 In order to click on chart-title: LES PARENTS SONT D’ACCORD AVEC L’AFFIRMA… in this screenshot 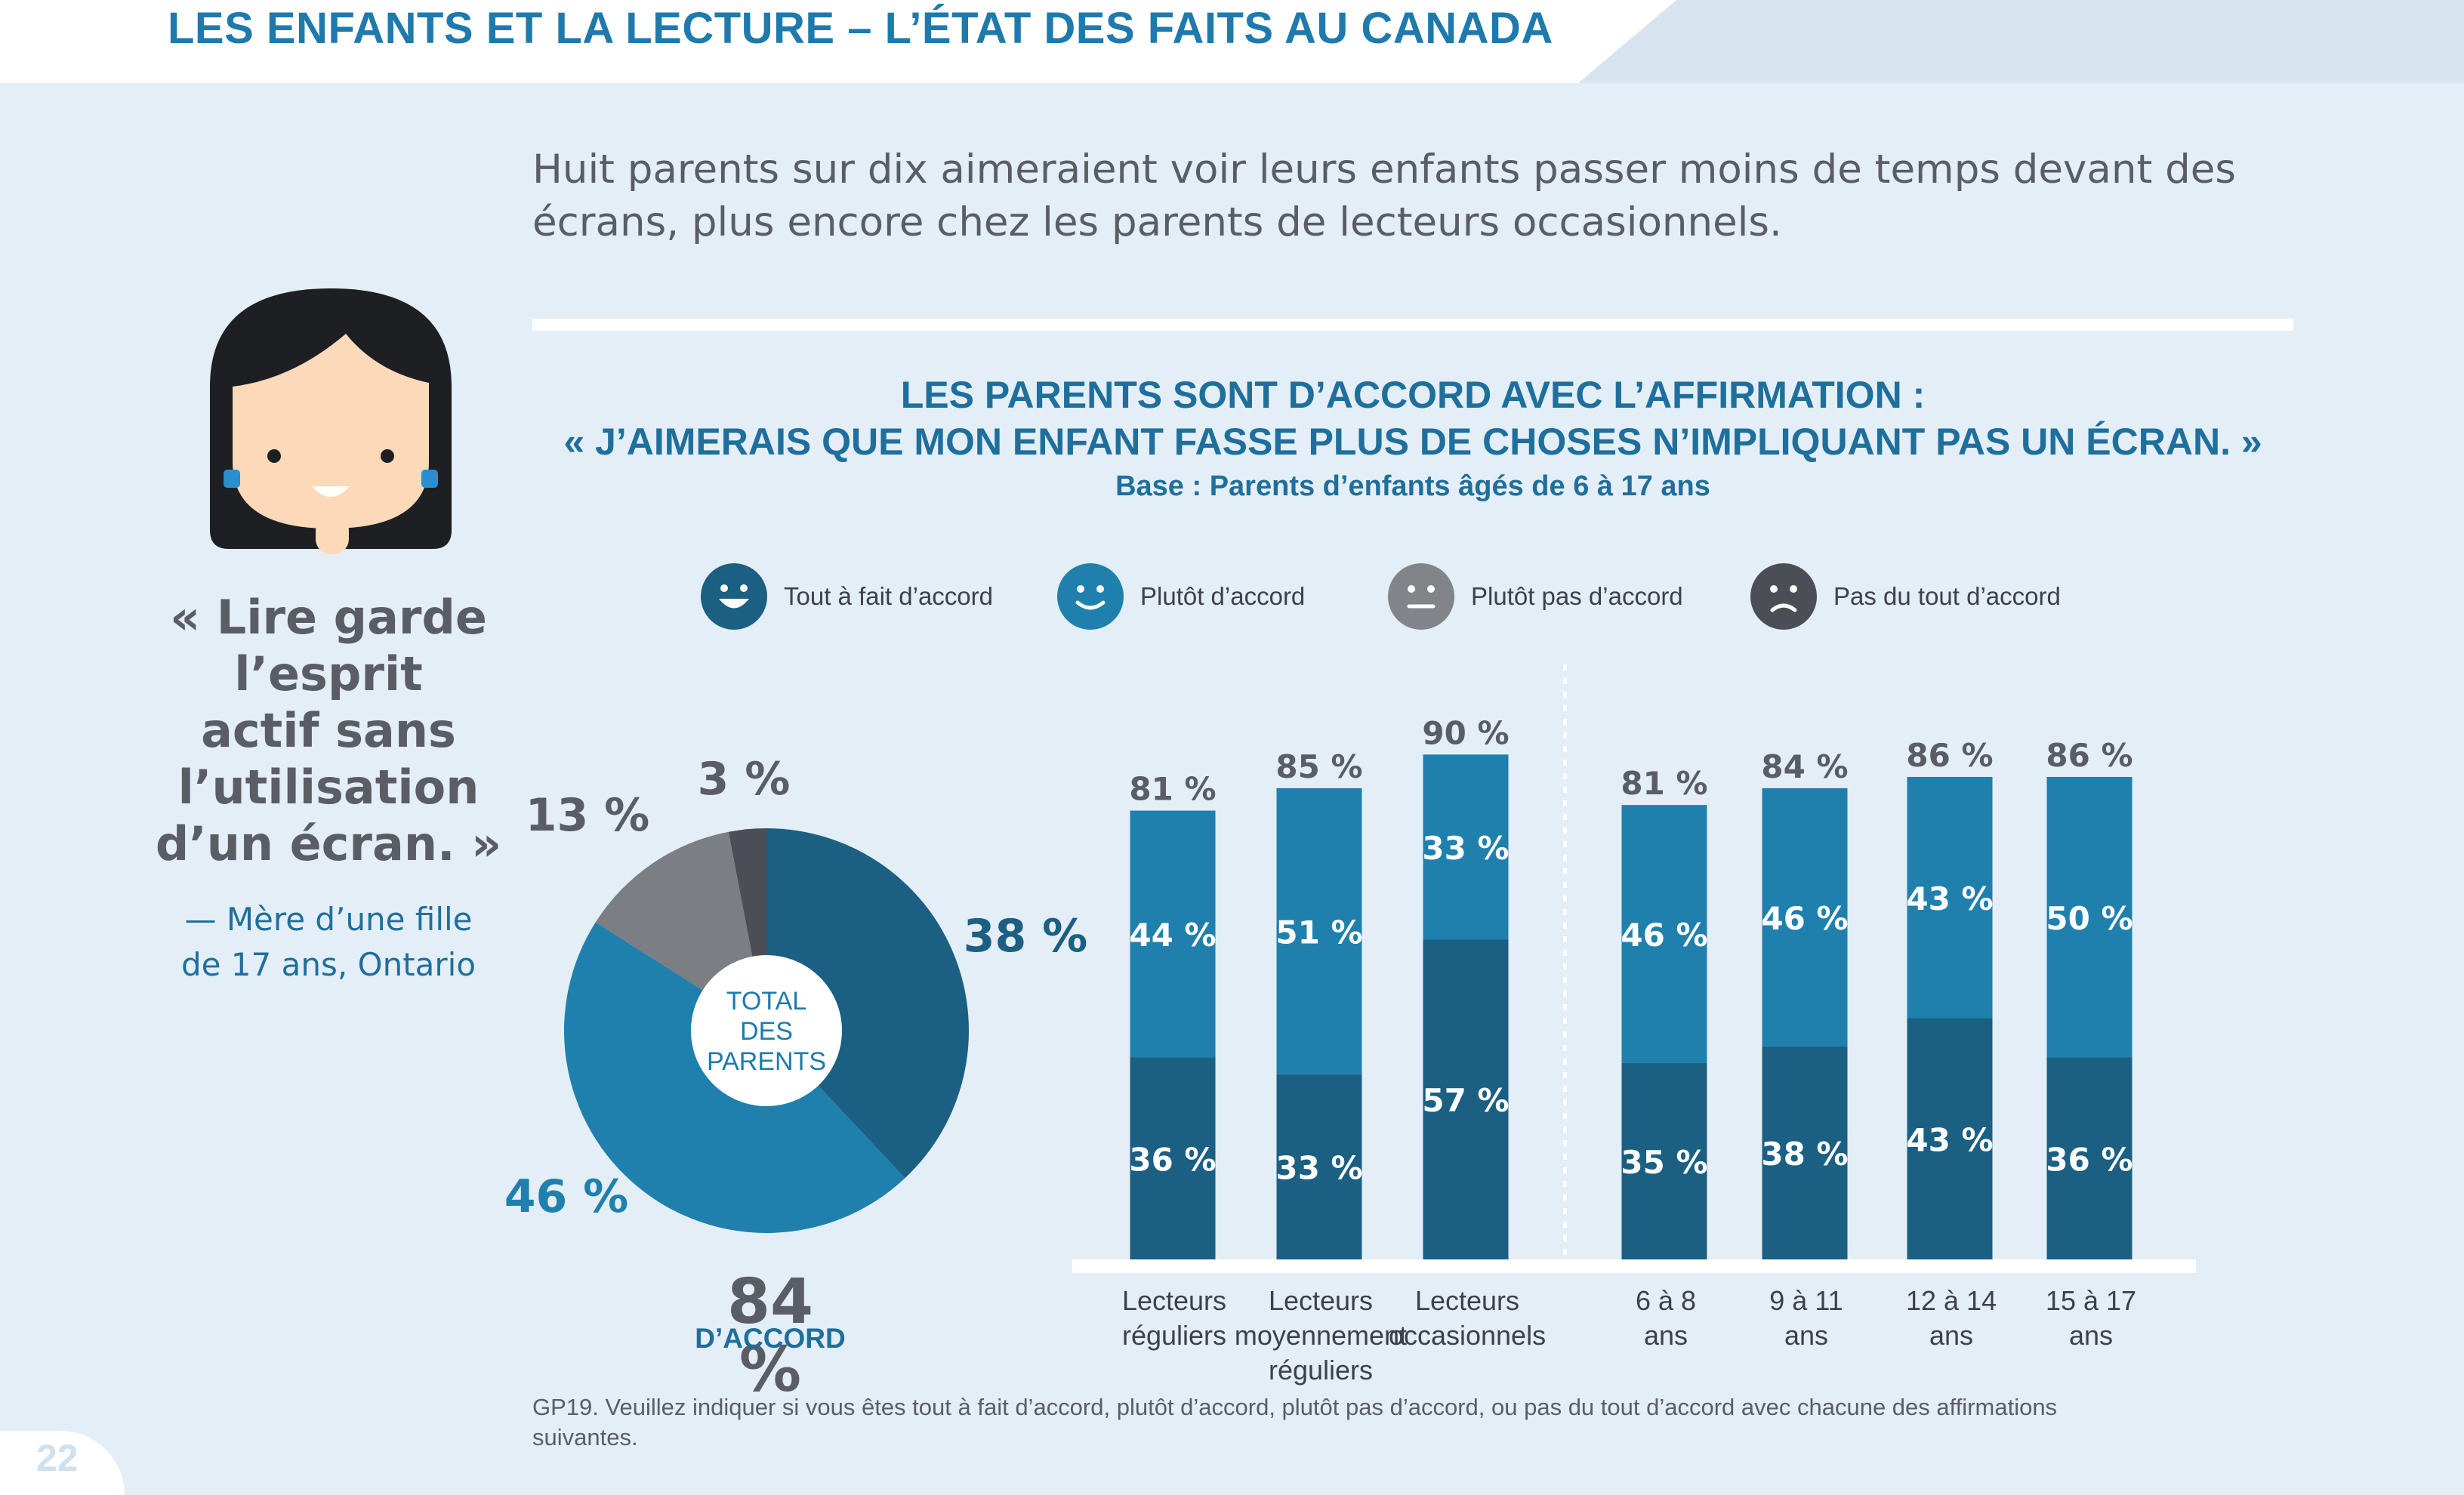, I will do `click(1412, 439)`.